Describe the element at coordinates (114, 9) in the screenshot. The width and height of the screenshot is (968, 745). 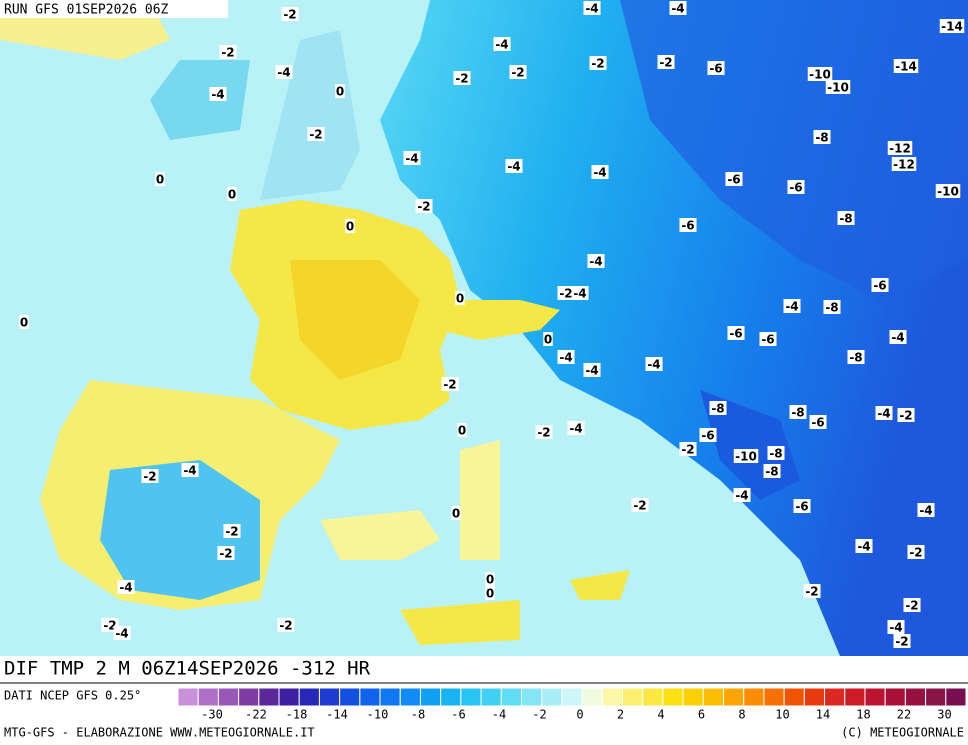
I see `header-box` at that location.